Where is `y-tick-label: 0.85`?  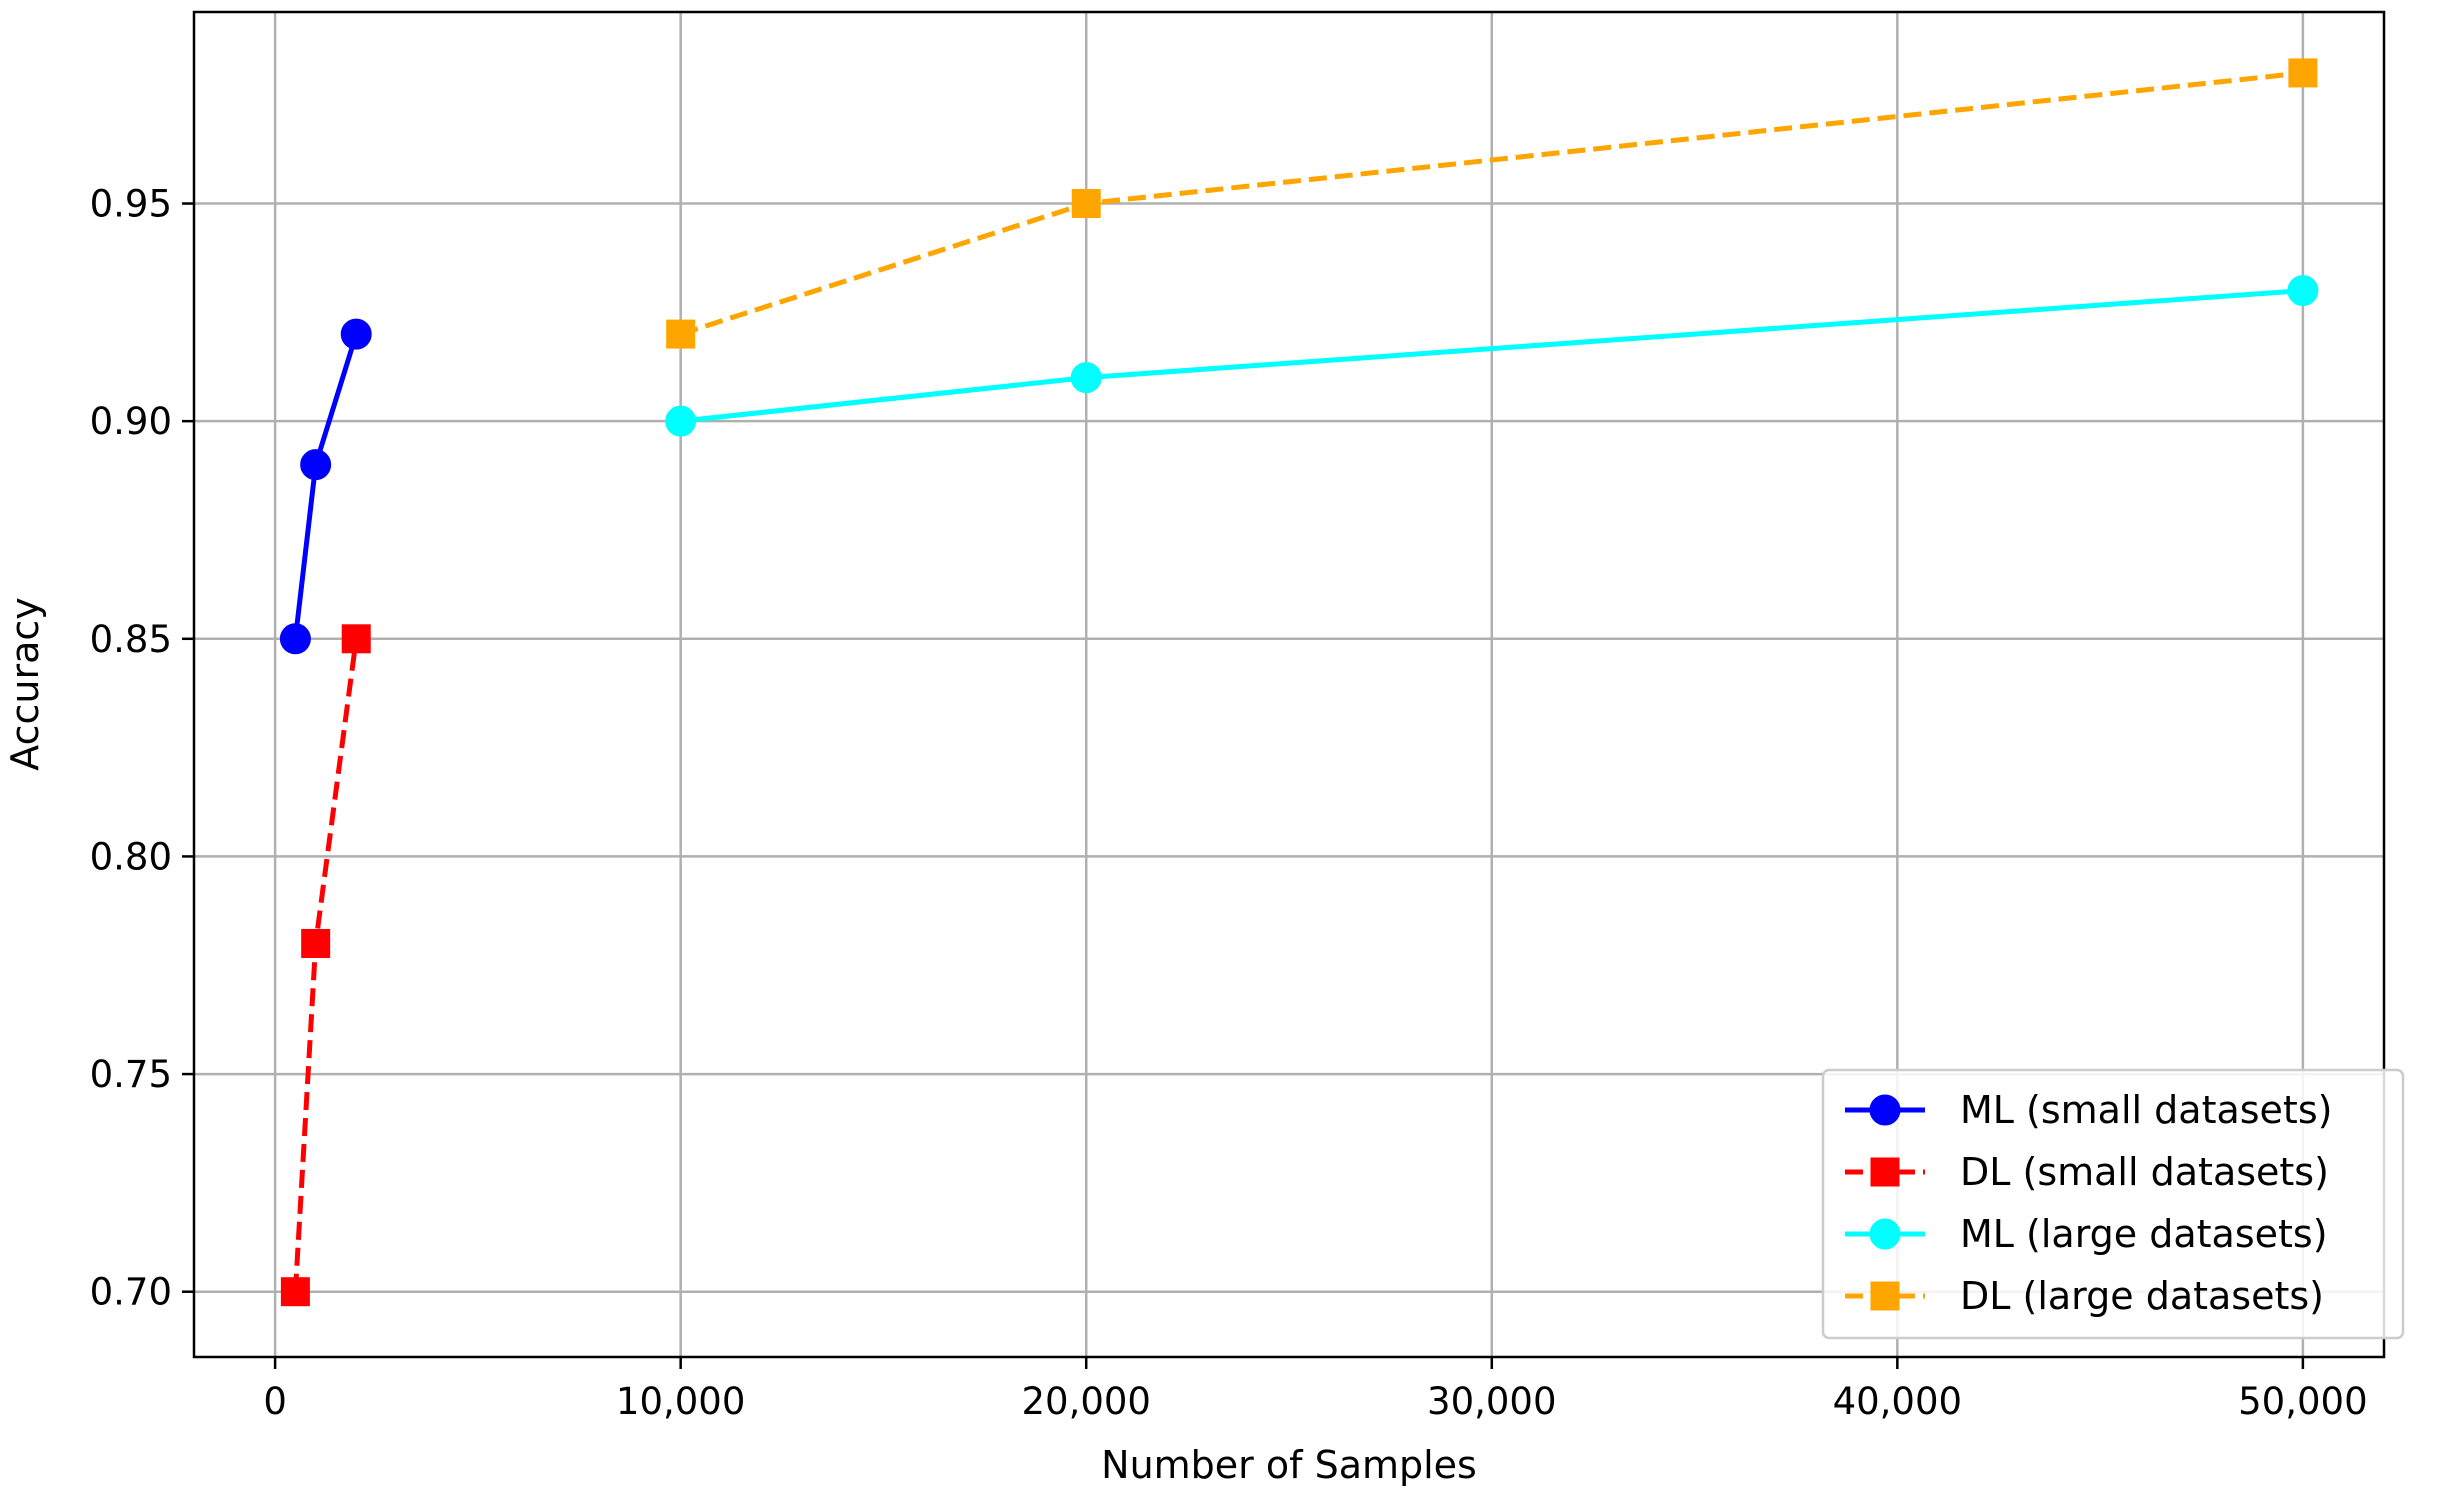 y-tick-label: 0.85 is located at coordinates (131, 639).